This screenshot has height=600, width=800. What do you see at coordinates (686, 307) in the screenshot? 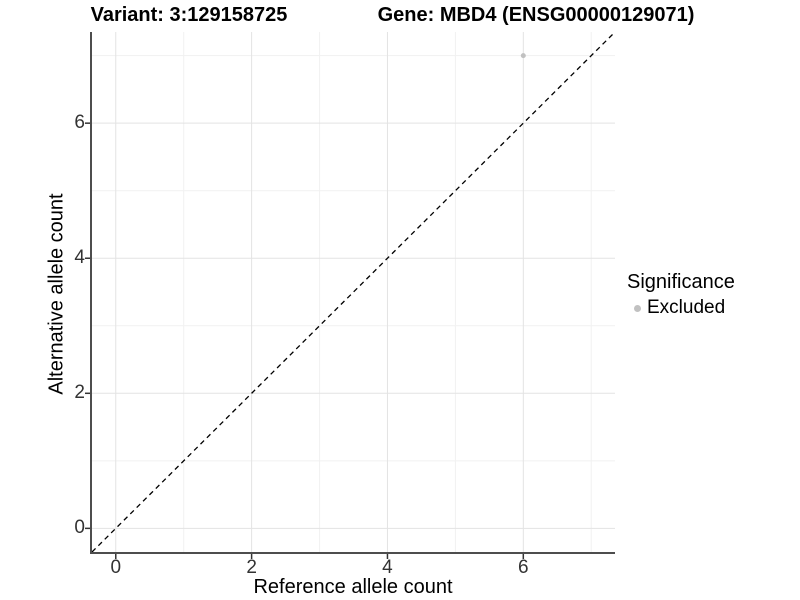
I see `legend-item-label: Excluded` at bounding box center [686, 307].